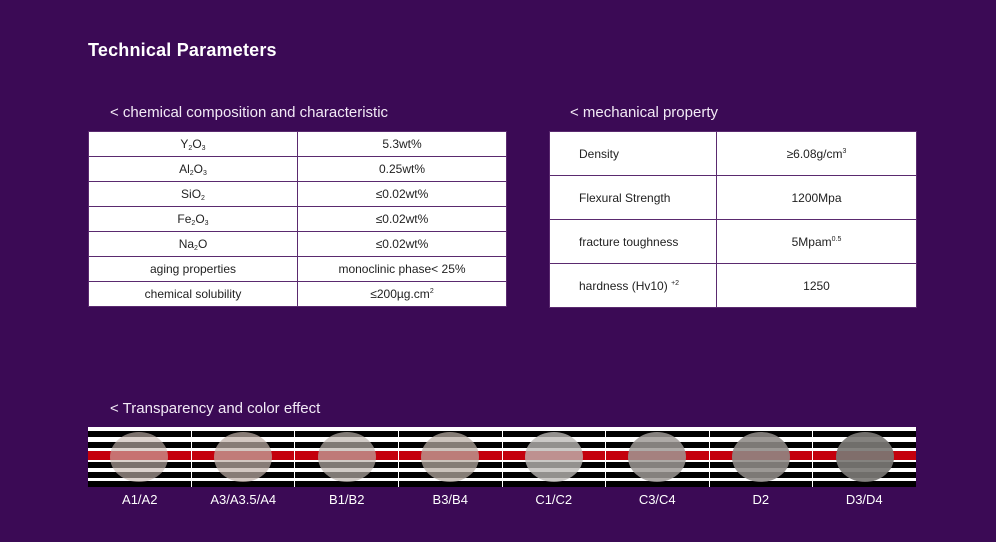 Image resolution: width=996 pixels, height=542 pixels. I want to click on swatch-strip, so click(502, 457).